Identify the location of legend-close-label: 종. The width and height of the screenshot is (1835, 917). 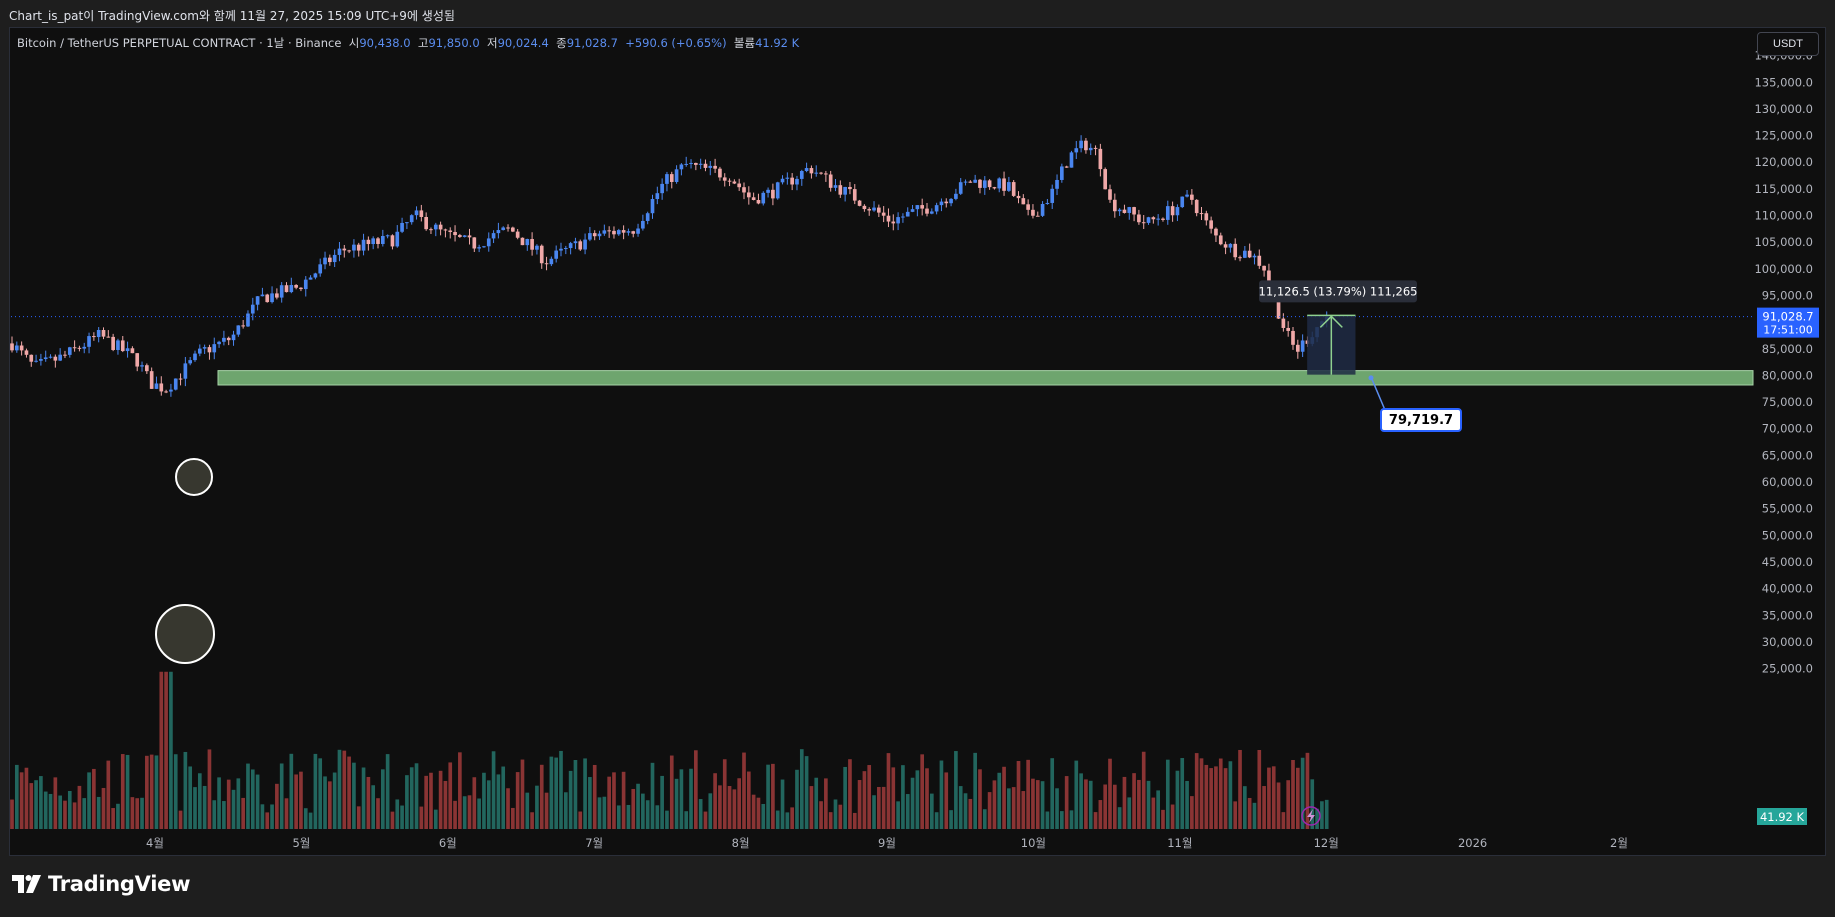
(561, 43).